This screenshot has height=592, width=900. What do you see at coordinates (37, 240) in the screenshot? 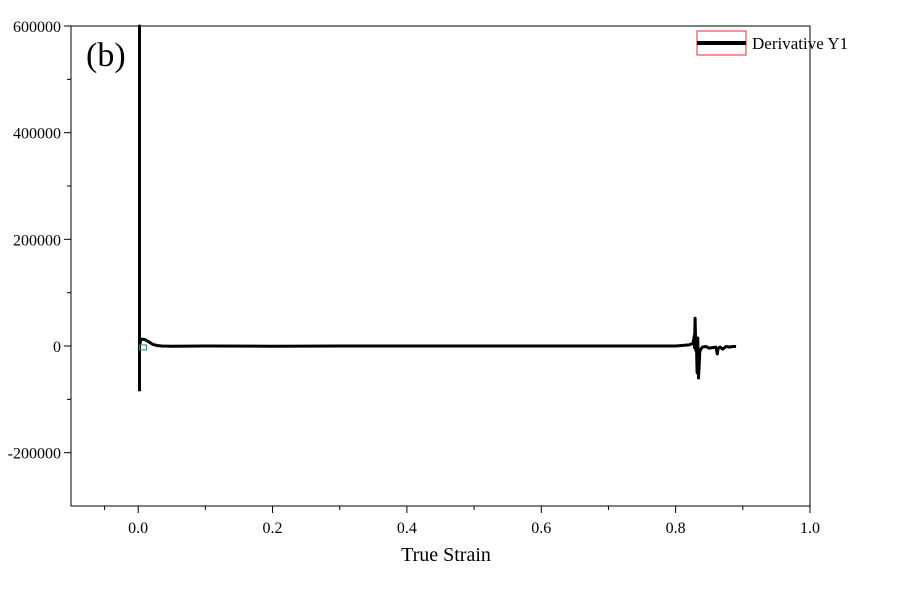
I see `y-tick-label: 200000` at bounding box center [37, 240].